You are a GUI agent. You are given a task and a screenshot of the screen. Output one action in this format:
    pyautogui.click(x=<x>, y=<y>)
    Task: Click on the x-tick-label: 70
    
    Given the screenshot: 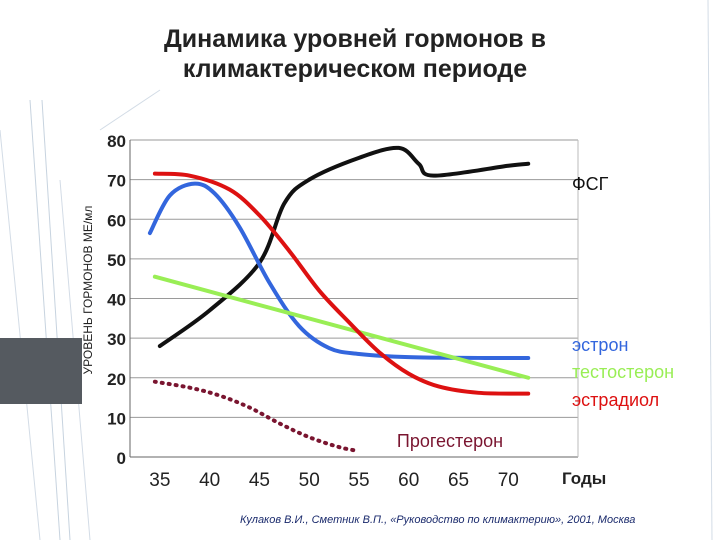 What is the action you would take?
    pyautogui.click(x=508, y=480)
    